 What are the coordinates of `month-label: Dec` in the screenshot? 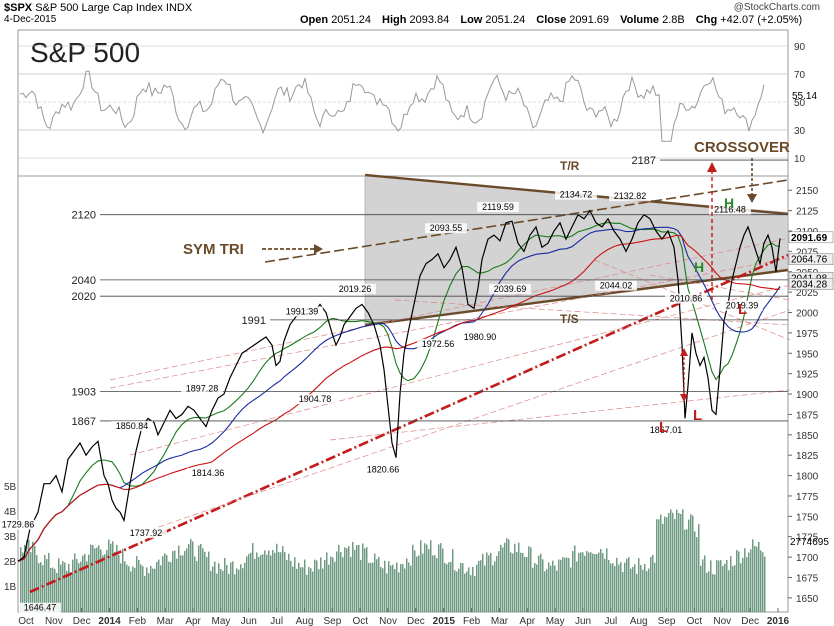 It's located at (82, 621).